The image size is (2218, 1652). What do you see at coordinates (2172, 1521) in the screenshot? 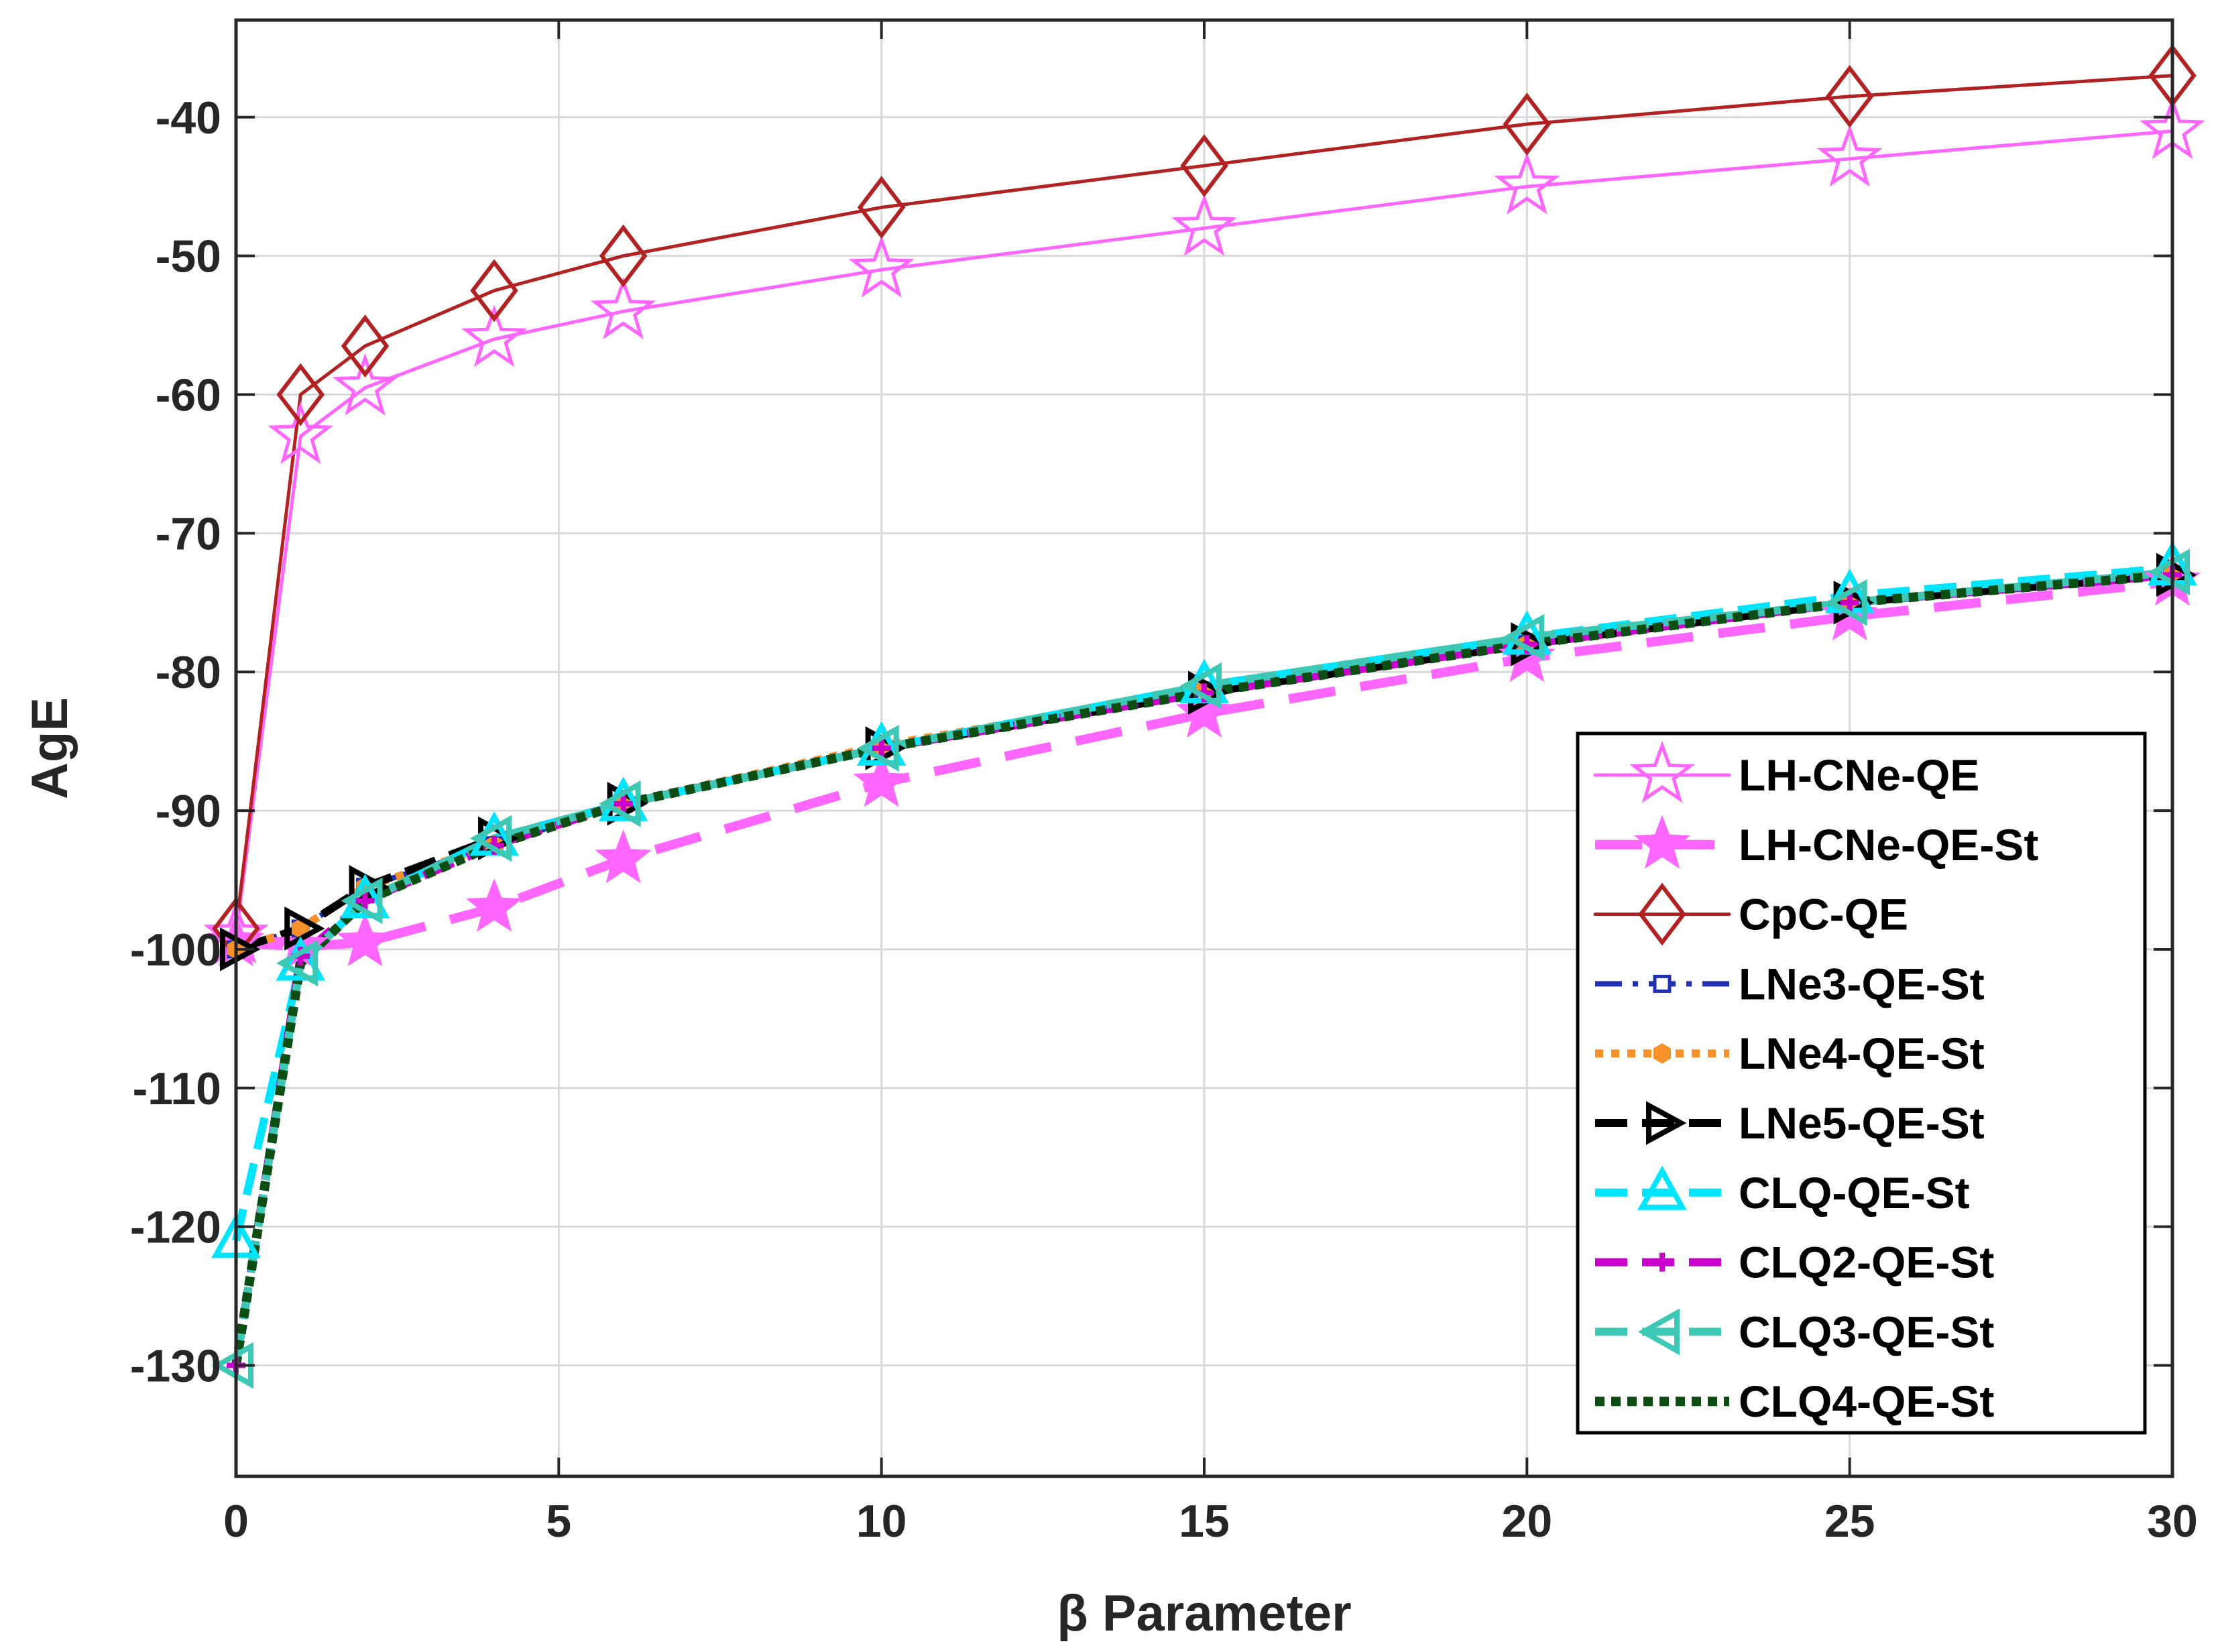
I see `x-tick-label: 30` at bounding box center [2172, 1521].